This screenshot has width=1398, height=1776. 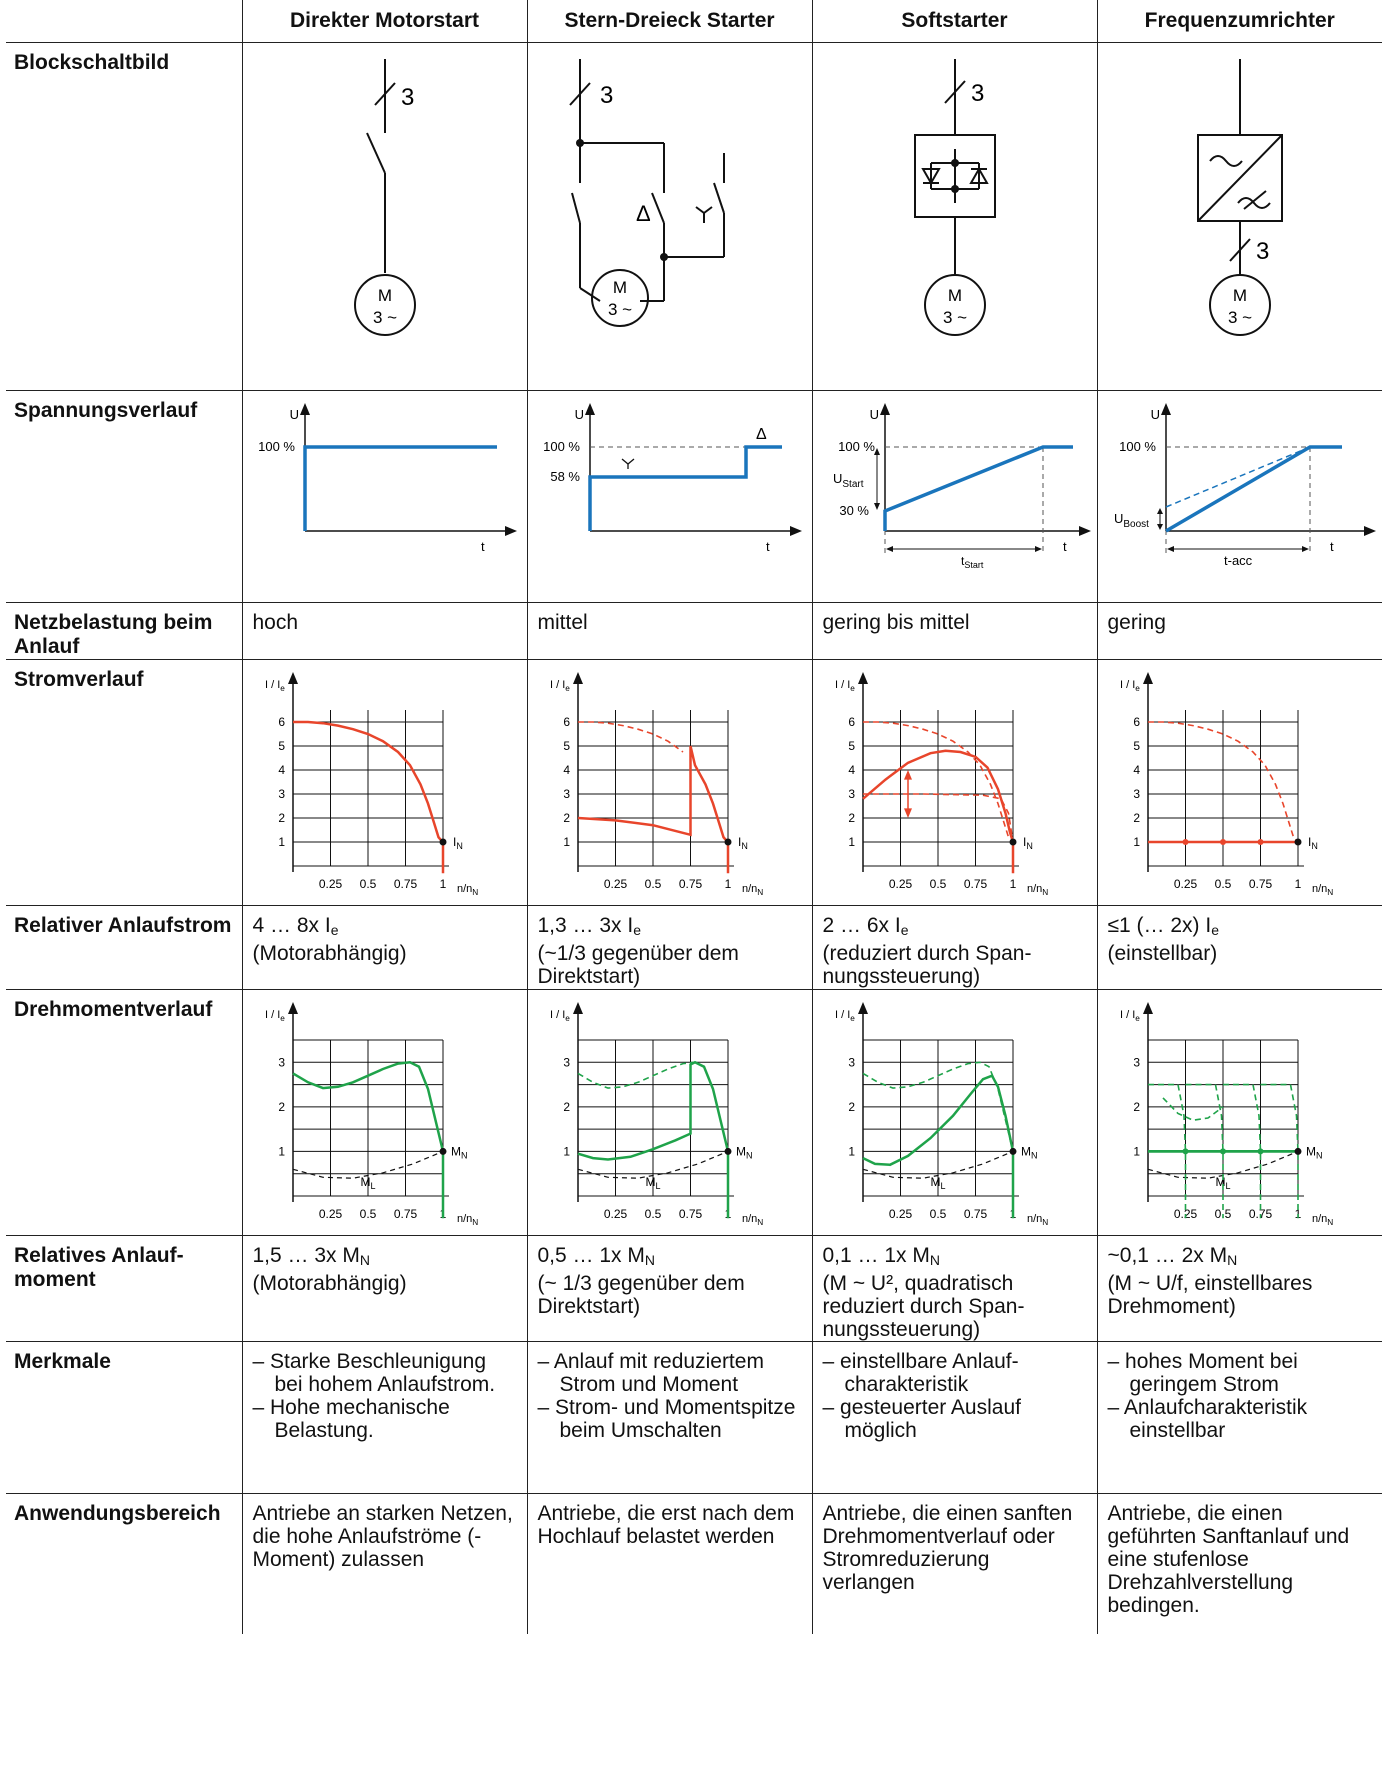 What do you see at coordinates (384, 631) in the screenshot?
I see `netzbelastung-direct: hoch` at bounding box center [384, 631].